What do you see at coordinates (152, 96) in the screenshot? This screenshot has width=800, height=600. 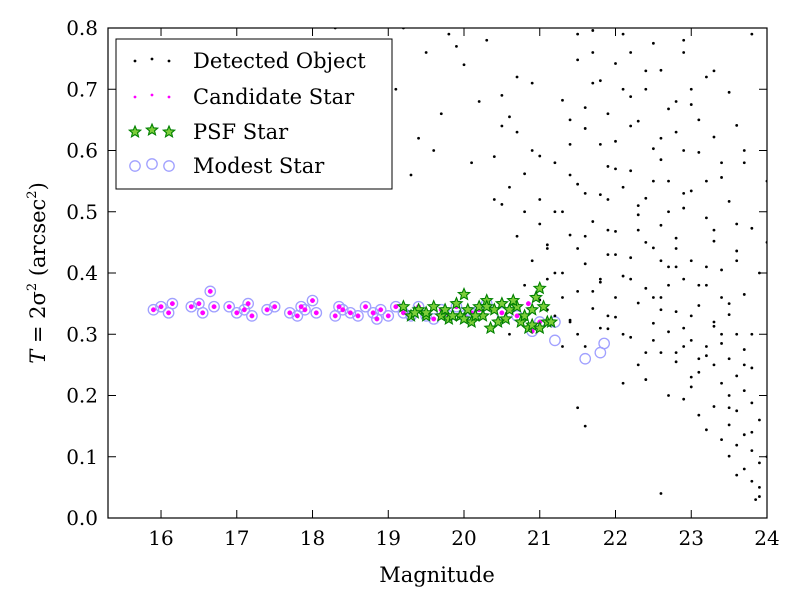 I see `legend-symbol-candidate-star` at bounding box center [152, 96].